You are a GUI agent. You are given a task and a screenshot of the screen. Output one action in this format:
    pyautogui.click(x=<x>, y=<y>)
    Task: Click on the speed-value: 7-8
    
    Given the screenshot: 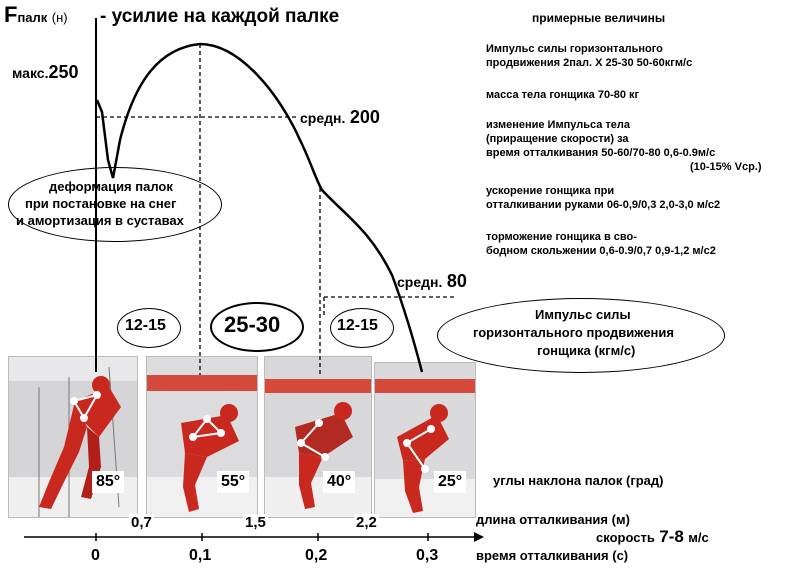 What is the action you would take?
    pyautogui.click(x=671, y=536)
    